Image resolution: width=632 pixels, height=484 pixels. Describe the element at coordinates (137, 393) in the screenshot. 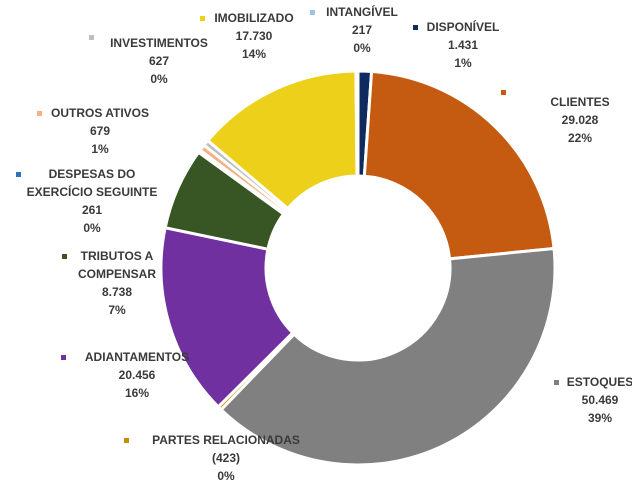

I see `percent-label: 16%` at that location.